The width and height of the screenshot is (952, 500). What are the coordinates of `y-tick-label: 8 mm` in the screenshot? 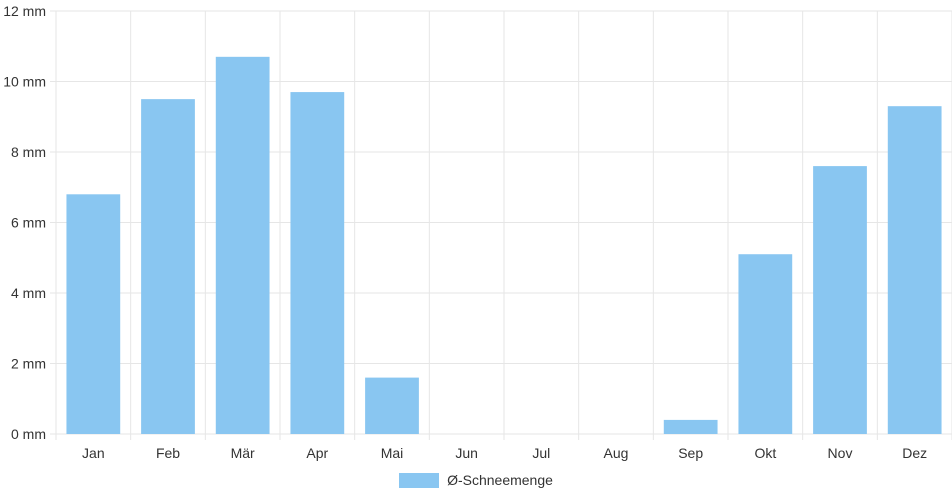 It's located at (28, 152).